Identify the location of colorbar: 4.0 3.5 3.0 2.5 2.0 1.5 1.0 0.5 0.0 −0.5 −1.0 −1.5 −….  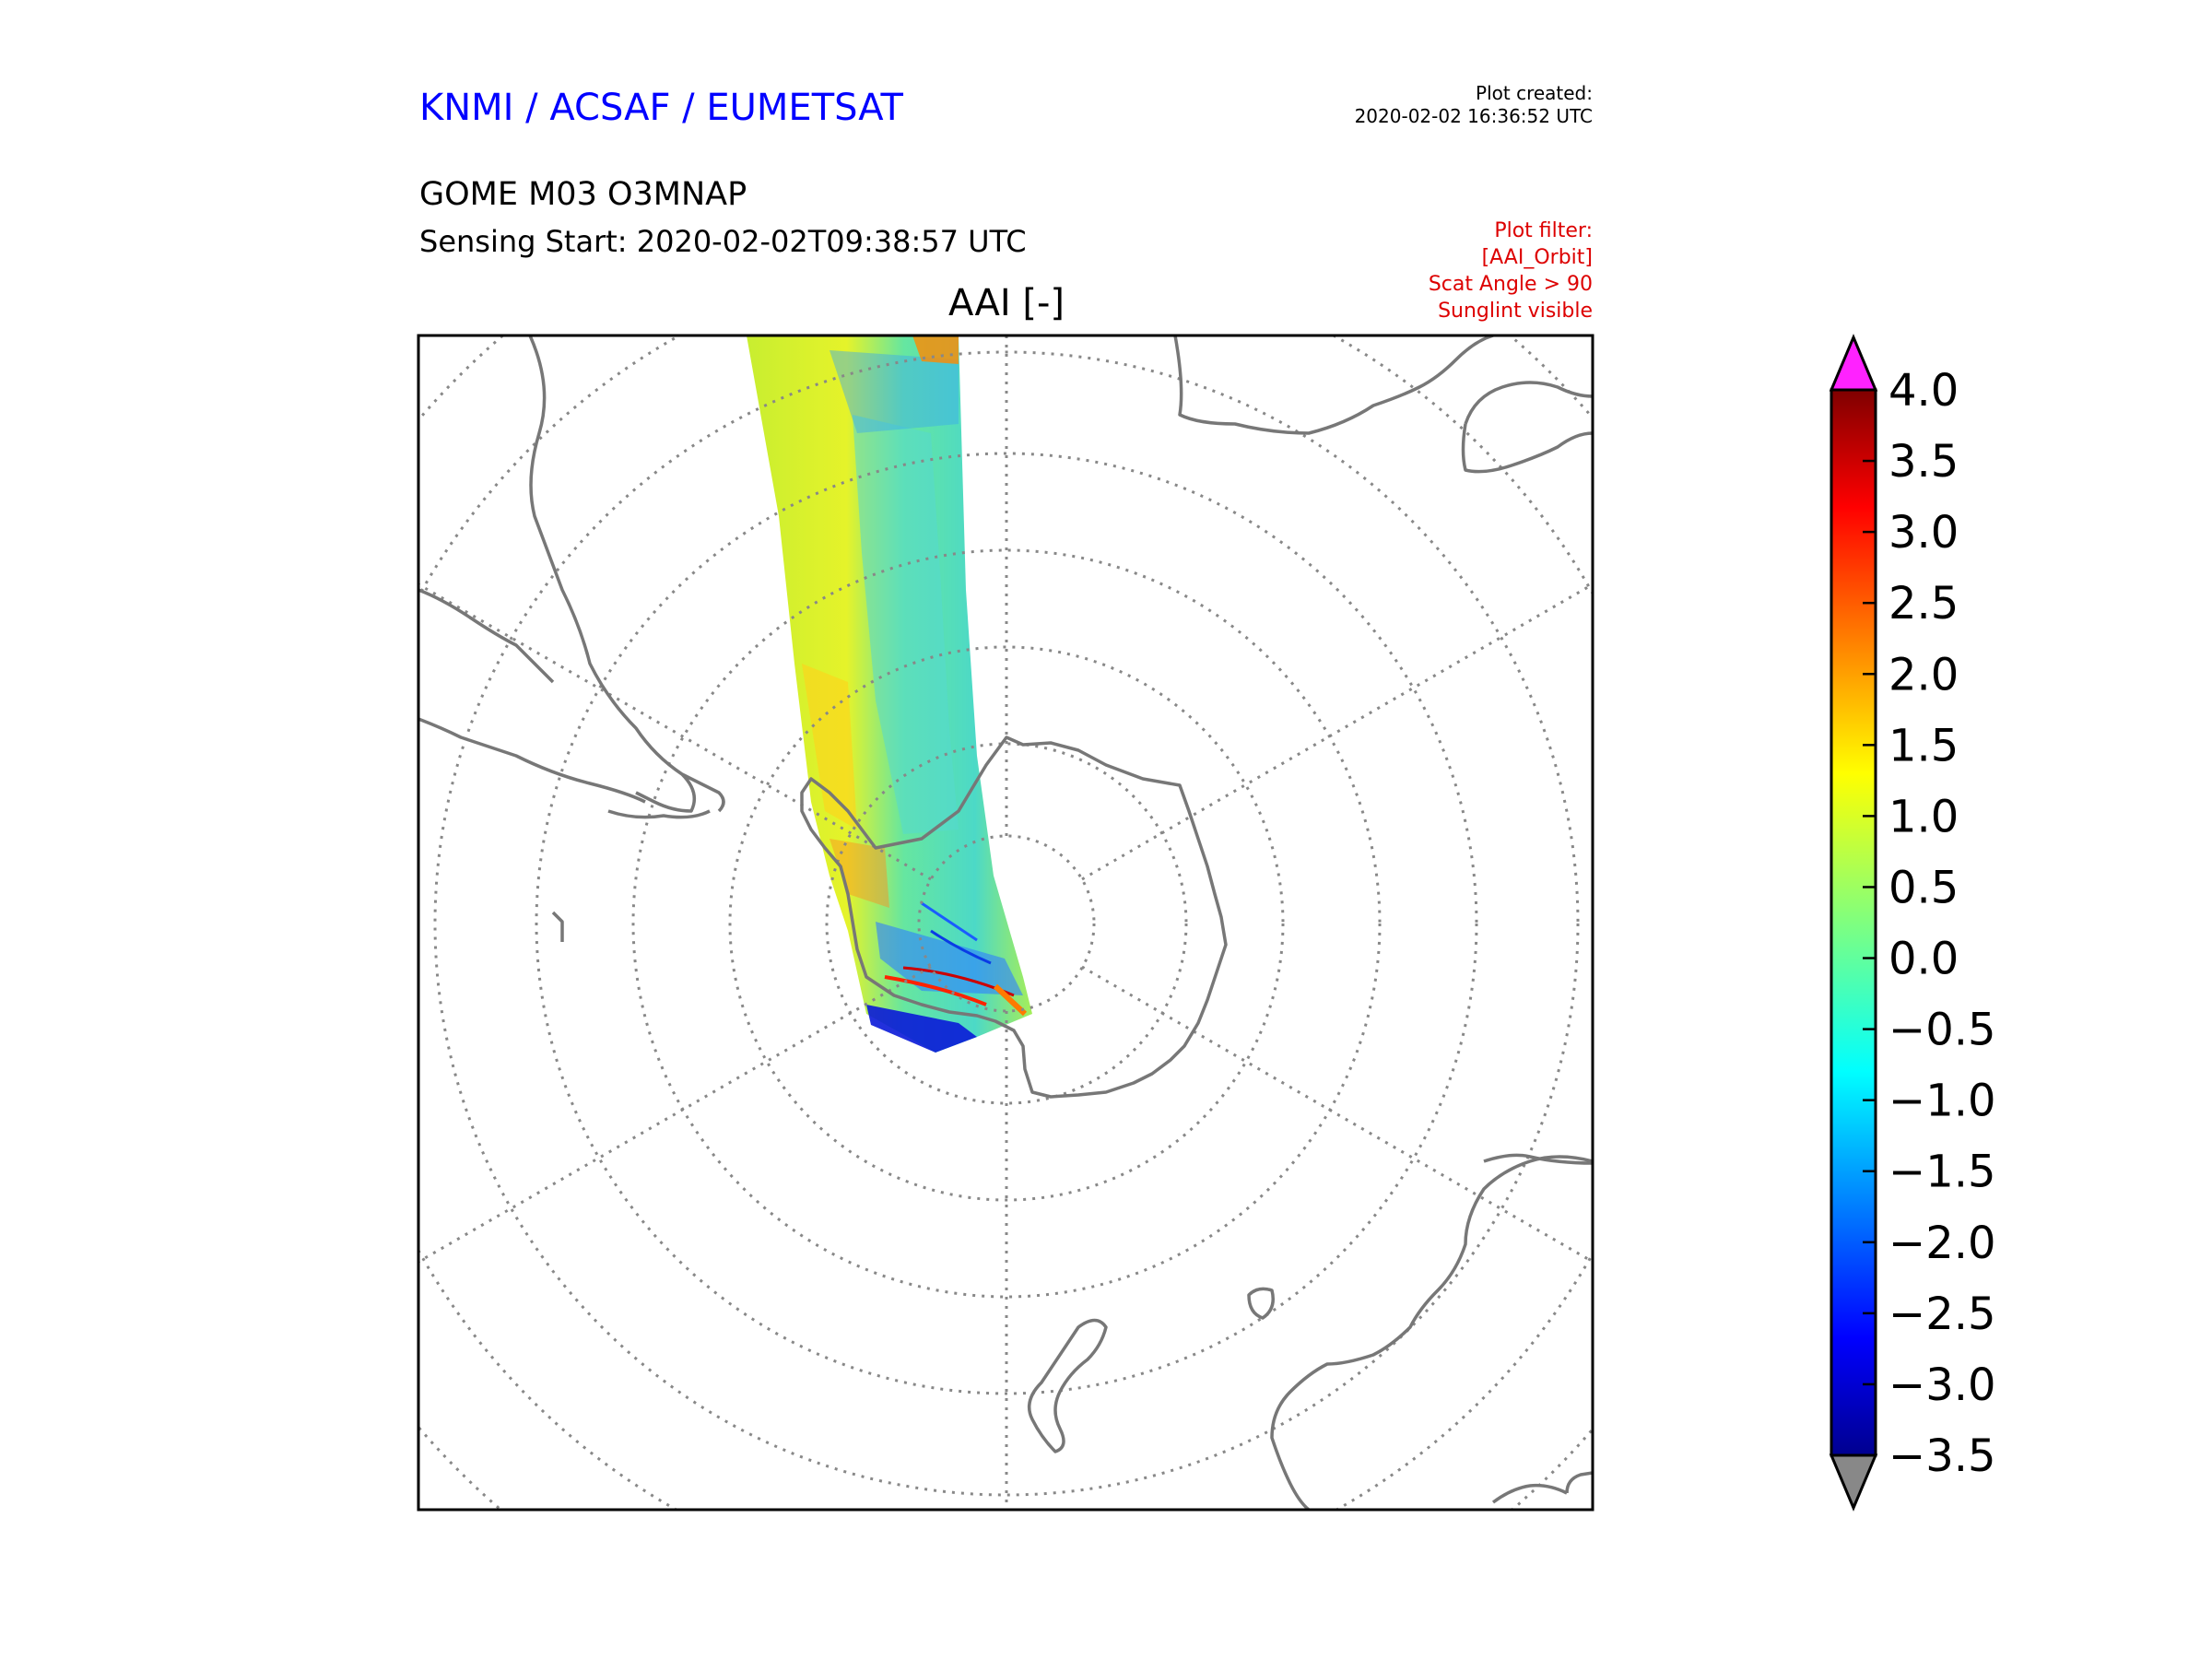
(1912, 923).